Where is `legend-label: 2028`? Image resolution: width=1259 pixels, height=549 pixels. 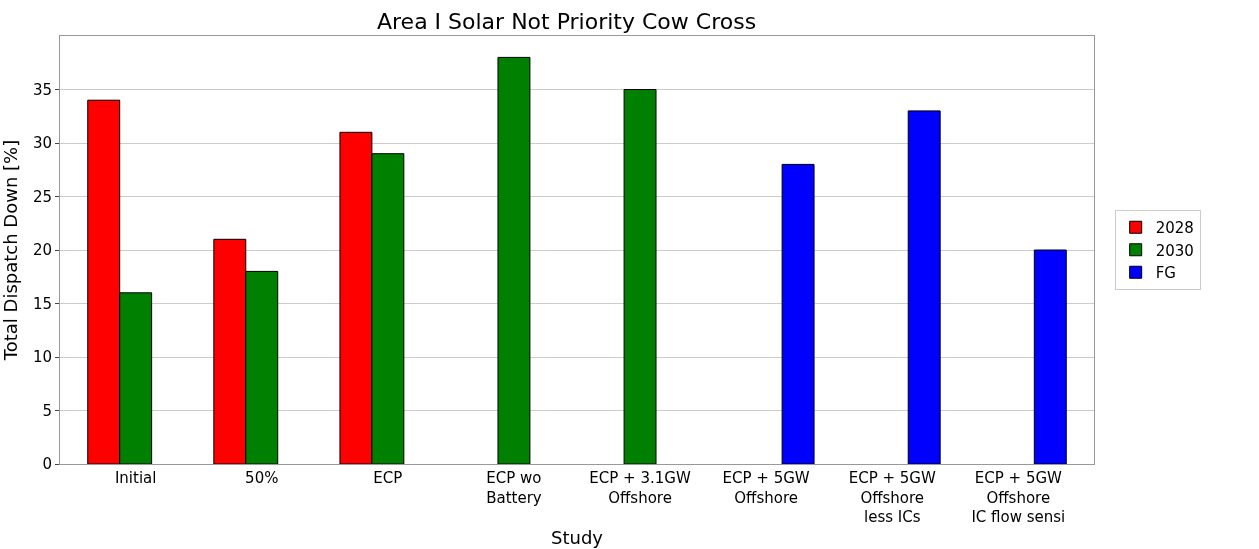
legend-label: 2028 is located at coordinates (1174, 228).